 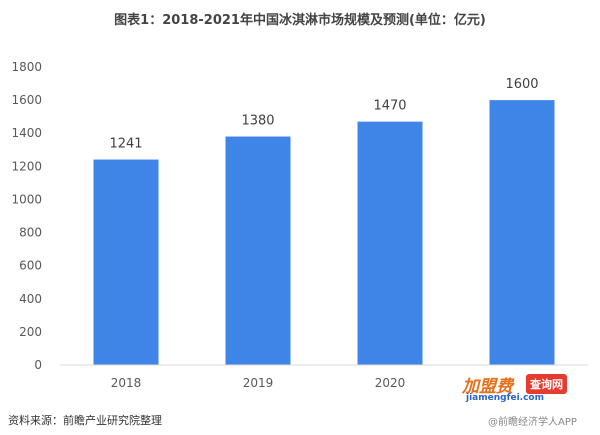 I want to click on y-tick-label: 1400, so click(x=26, y=133).